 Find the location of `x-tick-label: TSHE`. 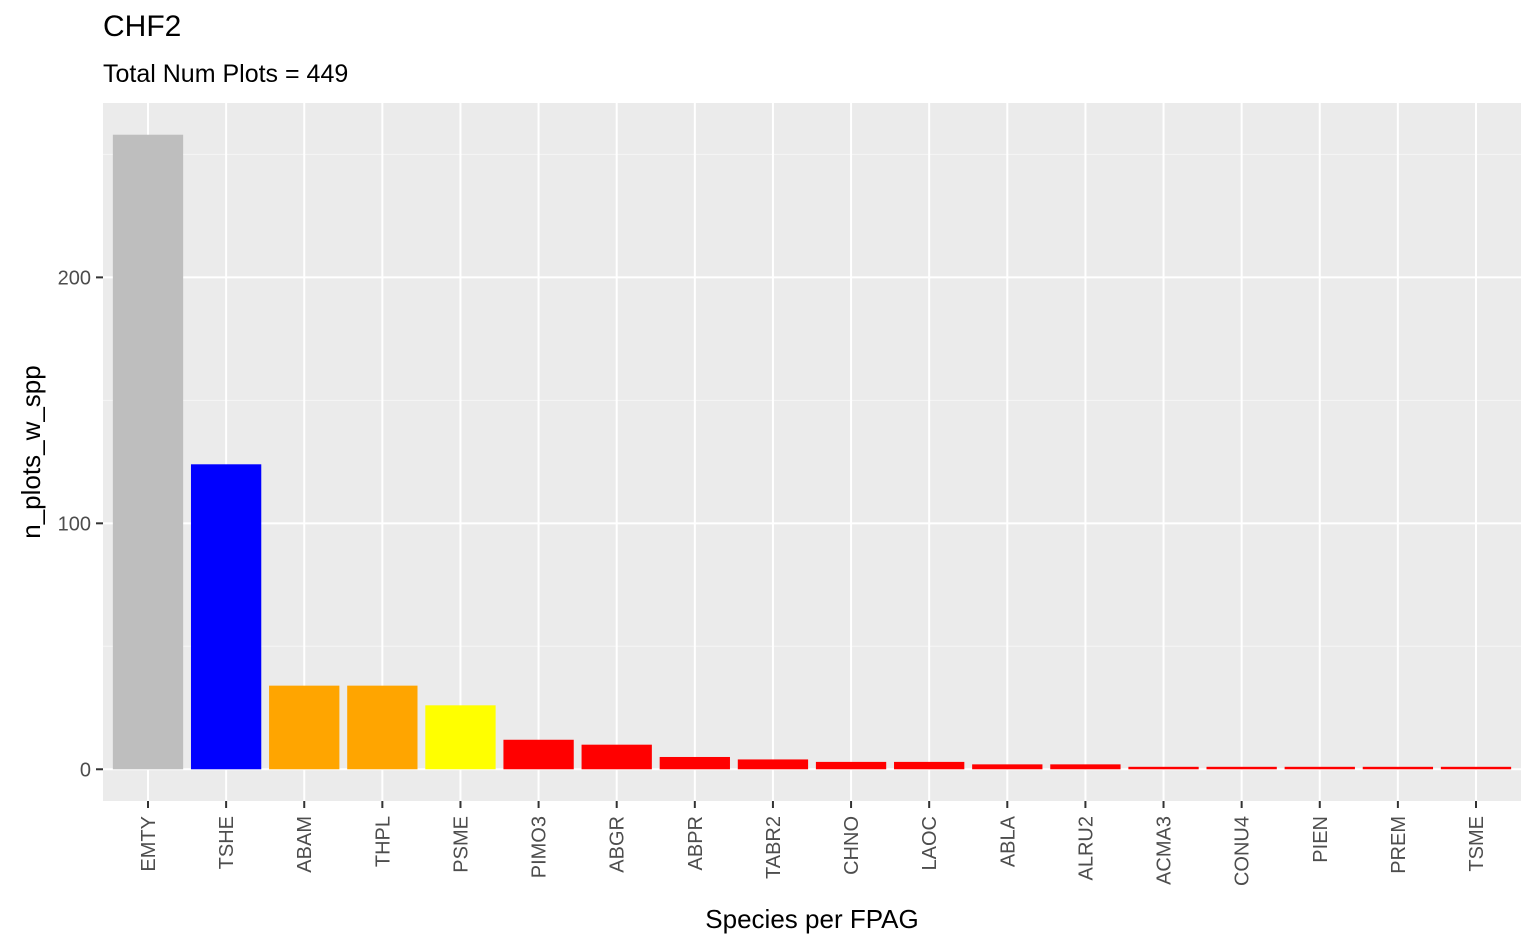

x-tick-label: TSHE is located at coordinates (227, 842).